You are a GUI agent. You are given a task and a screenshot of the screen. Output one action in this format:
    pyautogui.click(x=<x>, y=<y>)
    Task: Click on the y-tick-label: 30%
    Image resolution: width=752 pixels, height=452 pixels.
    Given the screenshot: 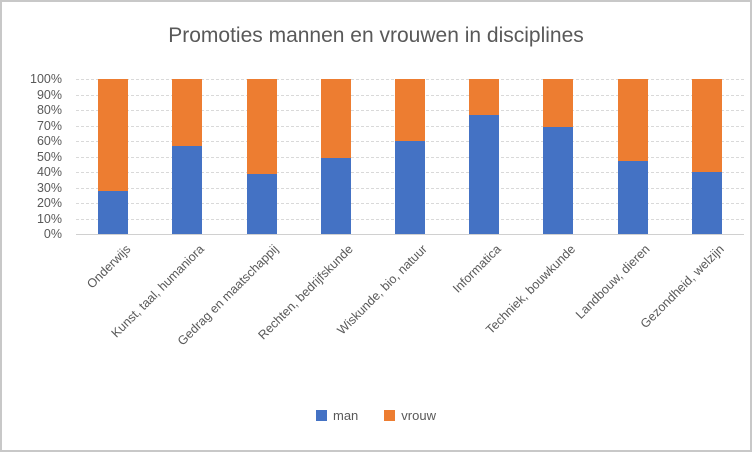 What is the action you would take?
    pyautogui.click(x=49, y=187)
    